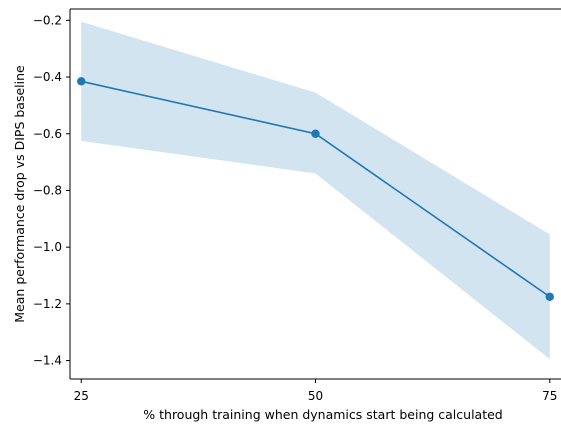  I want to click on y-tick-label: −1.2, so click(47, 304).